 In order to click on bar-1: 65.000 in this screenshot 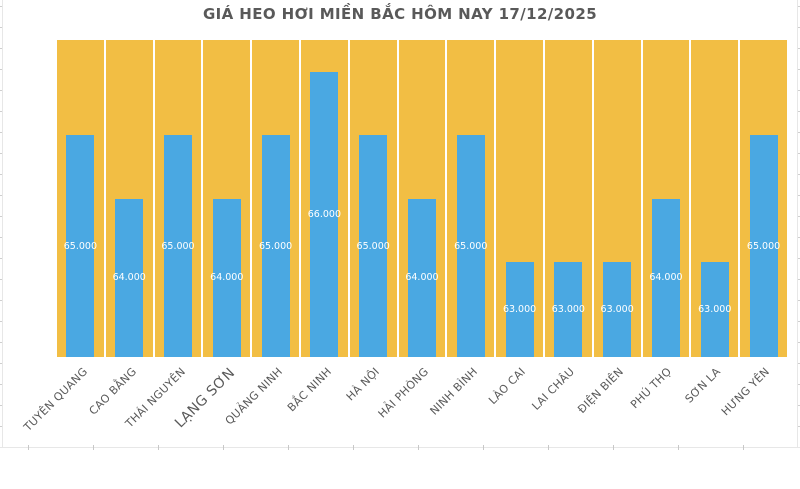, I will do `click(80, 246)`.